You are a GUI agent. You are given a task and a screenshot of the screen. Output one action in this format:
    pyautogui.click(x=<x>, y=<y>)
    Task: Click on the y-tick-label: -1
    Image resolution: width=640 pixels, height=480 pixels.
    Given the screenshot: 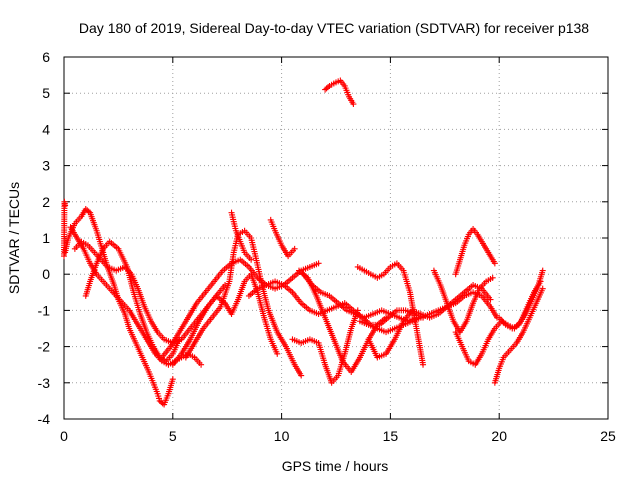 What is the action you would take?
    pyautogui.click(x=44, y=310)
    